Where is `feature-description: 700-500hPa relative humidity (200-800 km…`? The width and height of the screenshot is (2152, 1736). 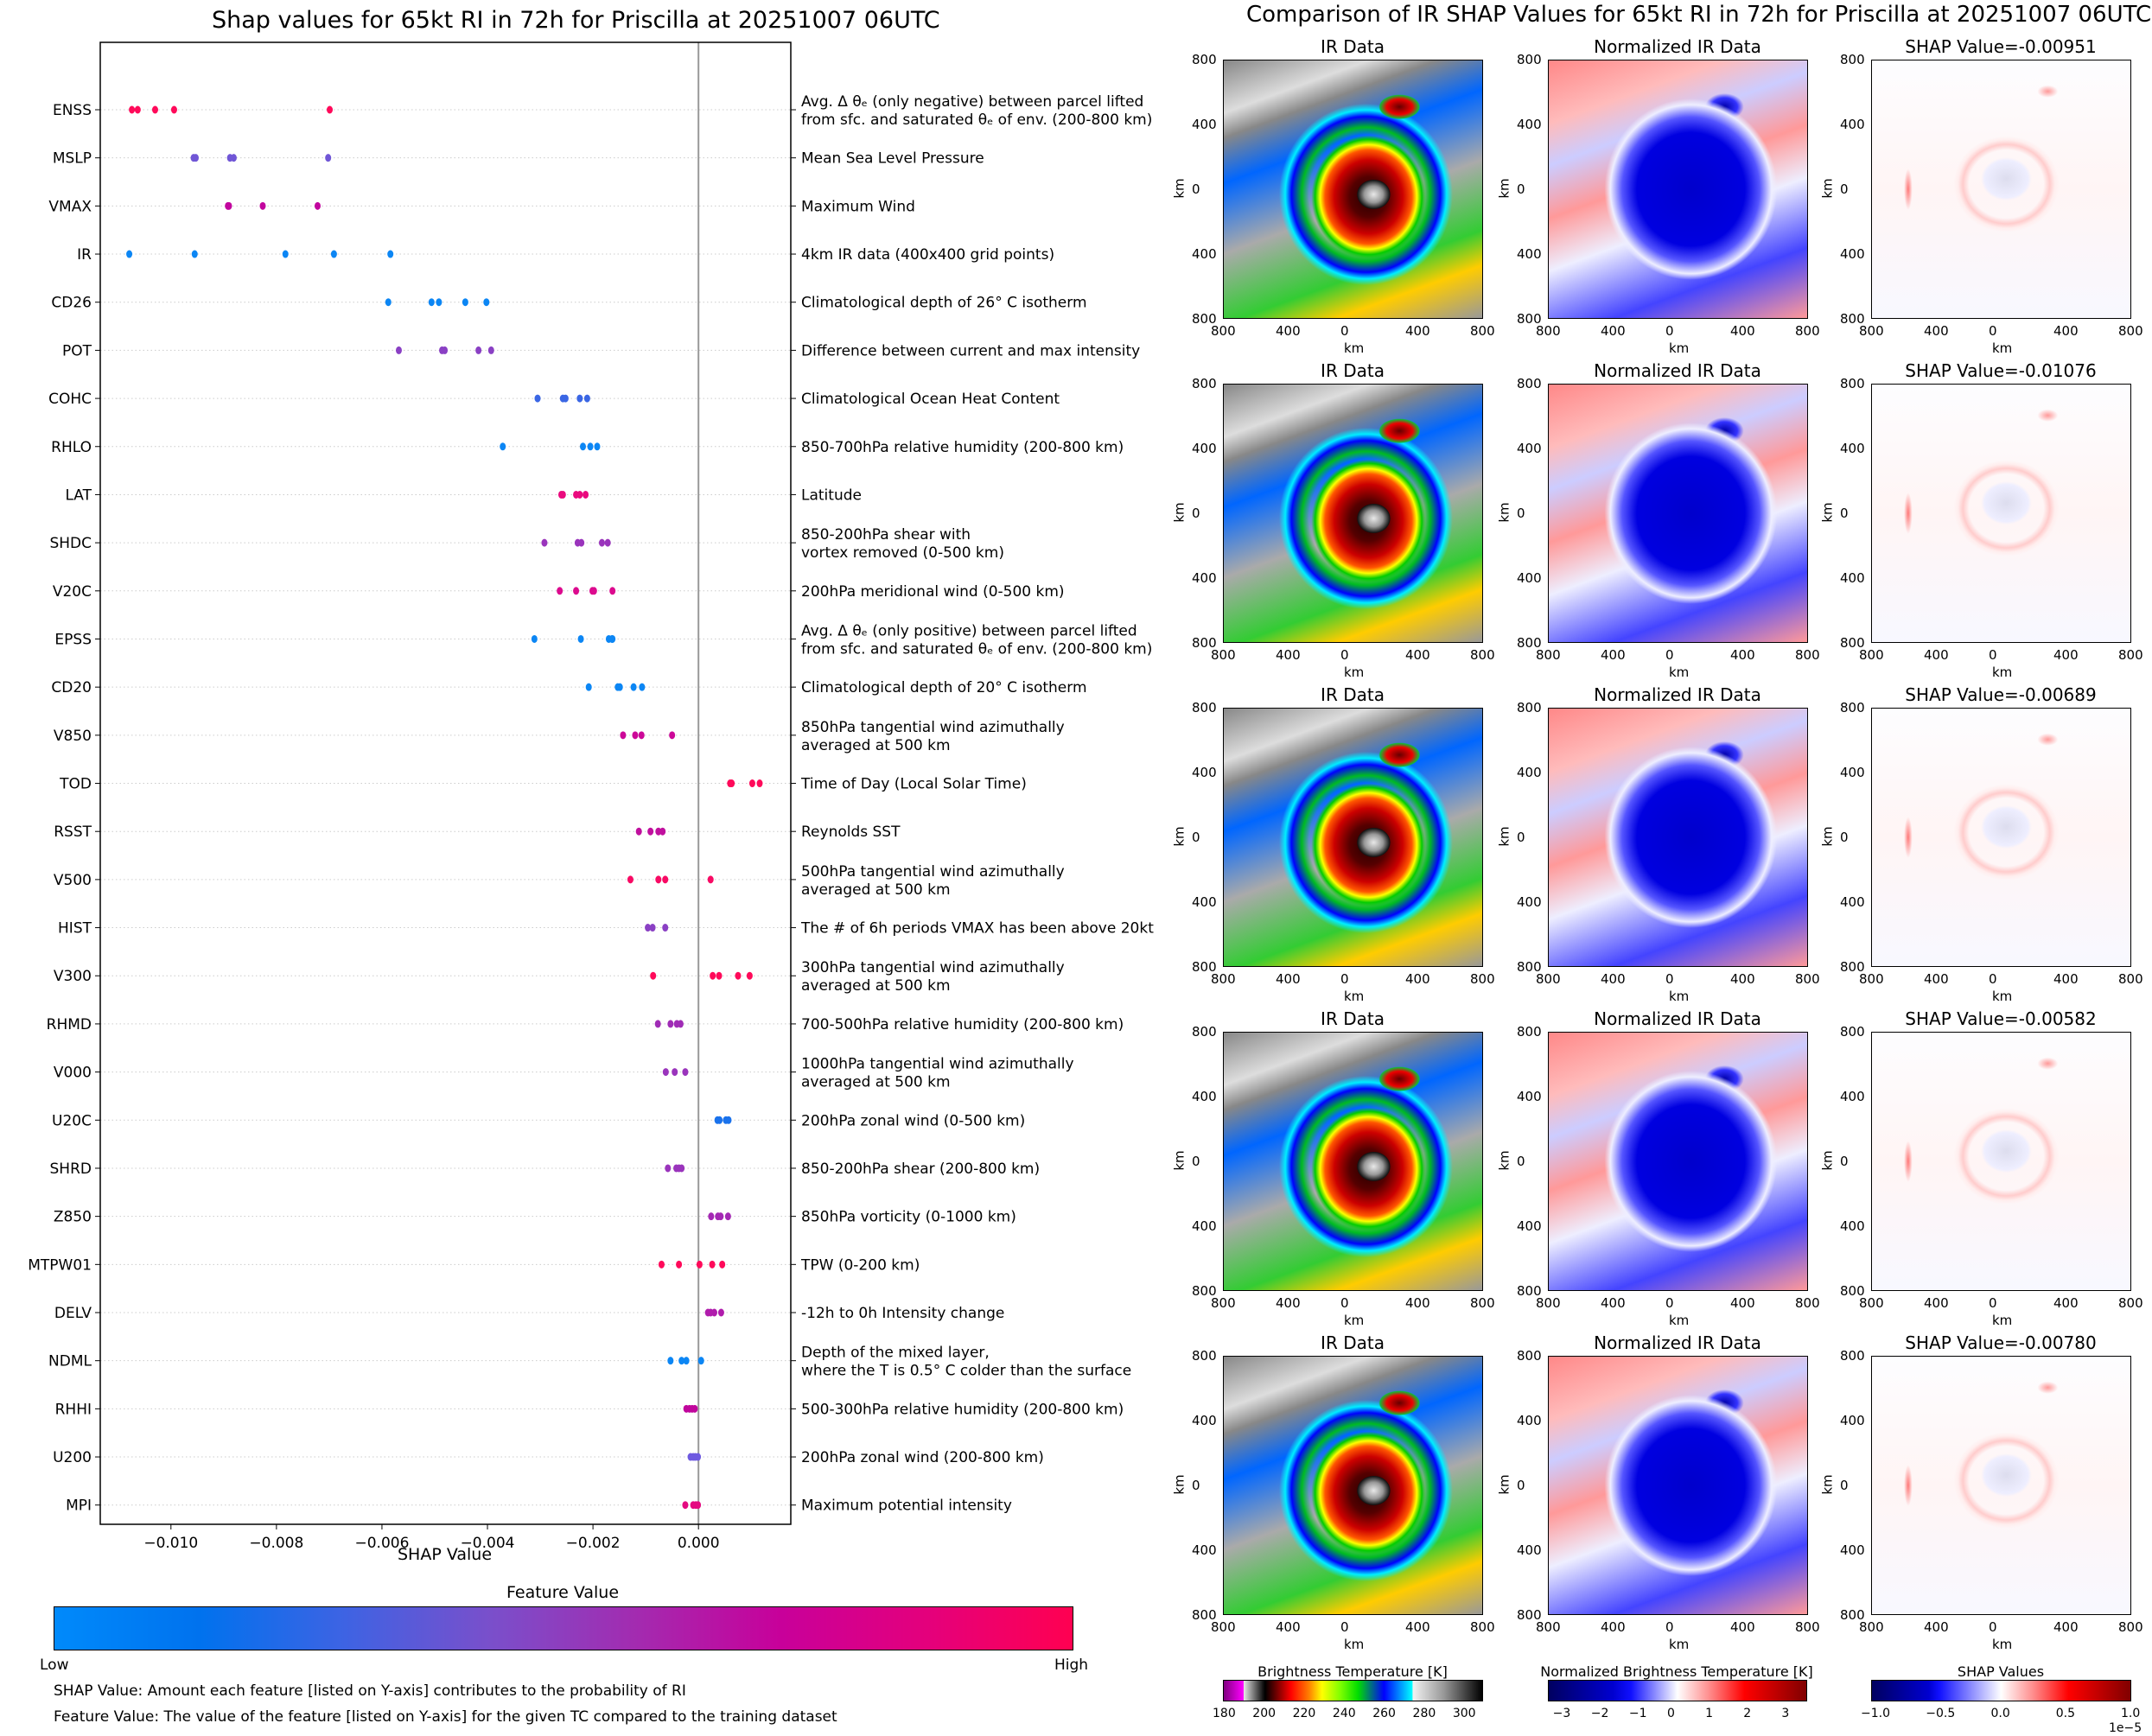
feature-description: 700-500hPa relative humidity (200-800 km… is located at coordinates (962, 1024).